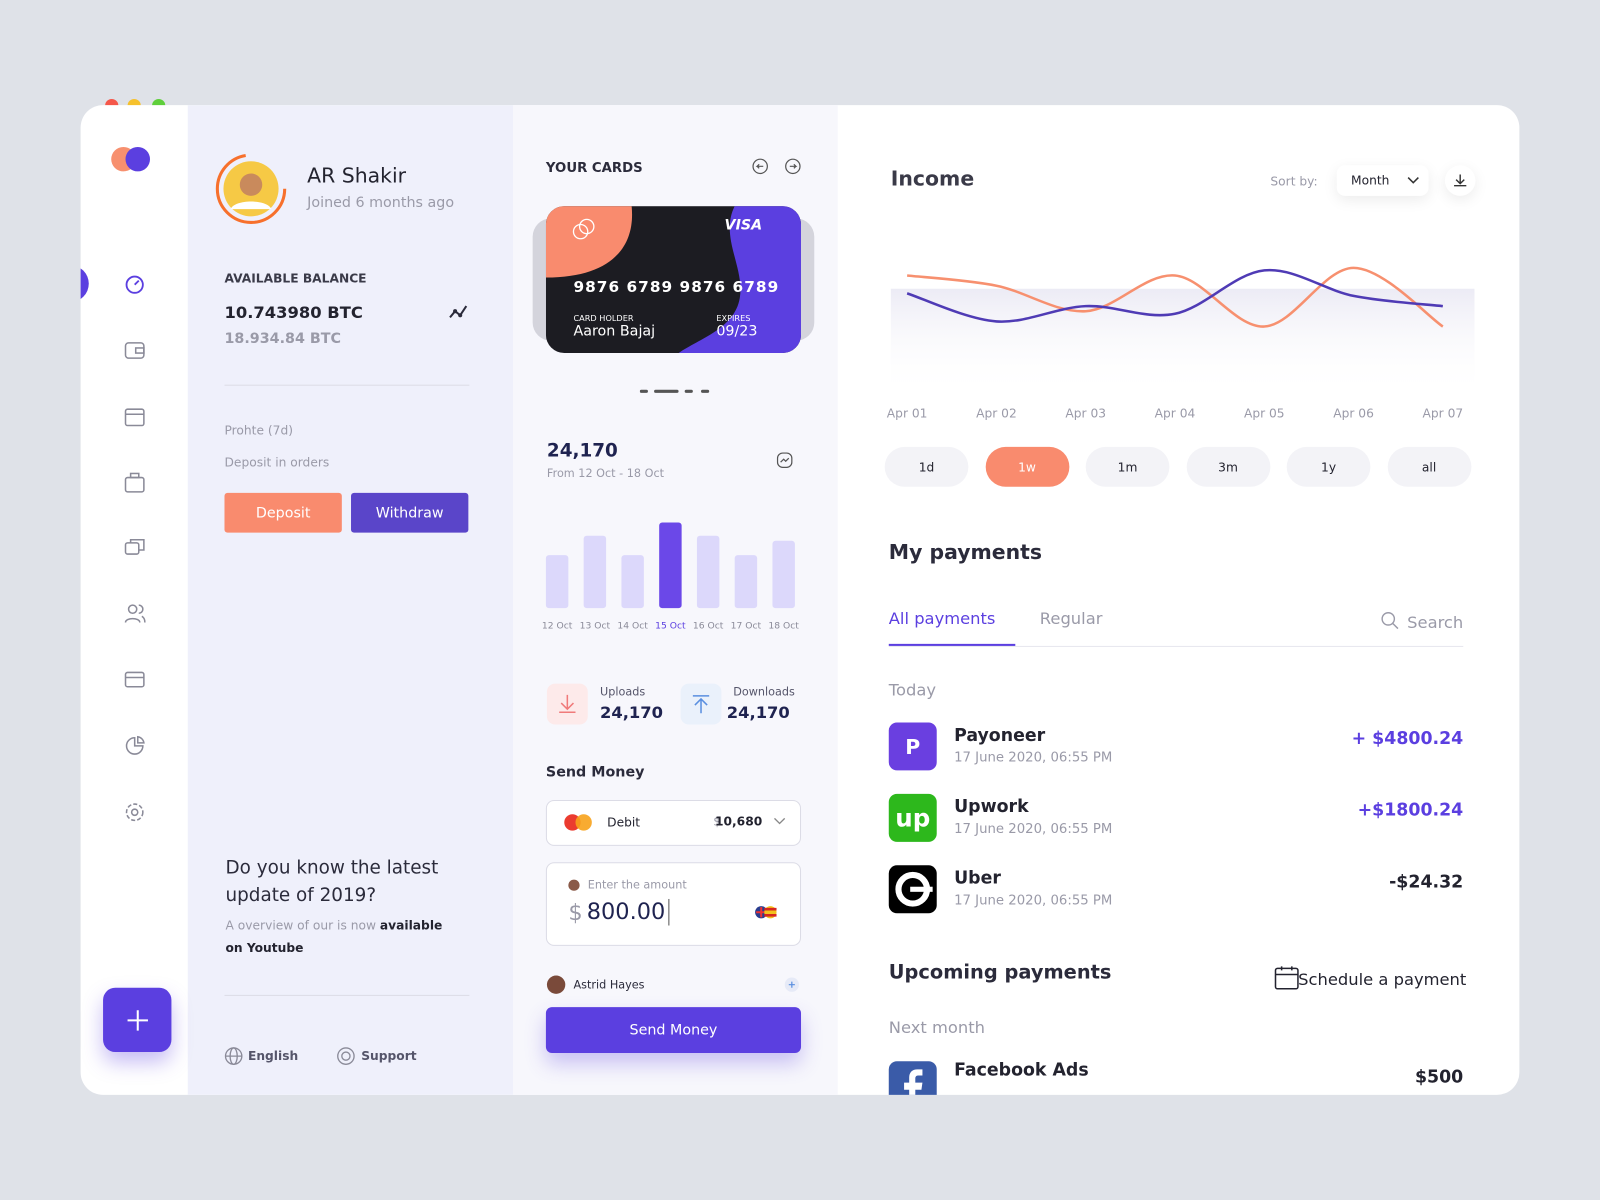 This screenshot has width=1600, height=1200. I want to click on uploads-icon, so click(567, 704).